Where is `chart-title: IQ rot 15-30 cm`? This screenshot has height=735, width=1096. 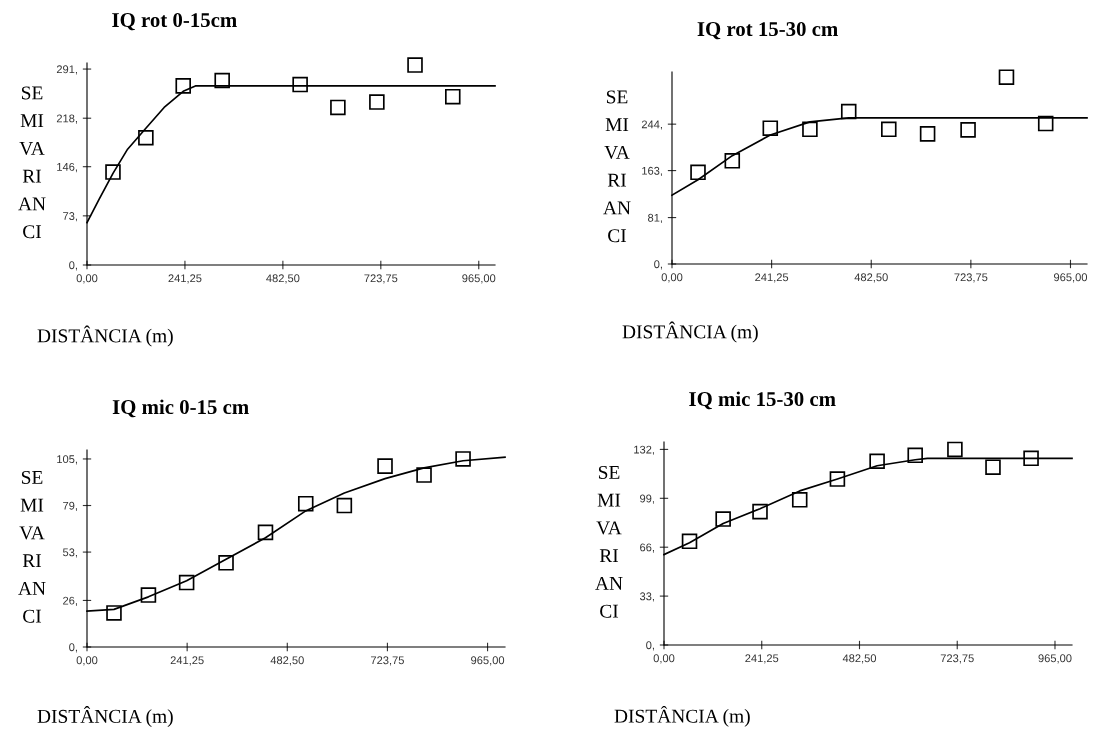
chart-title: IQ rot 15-30 cm is located at coordinates (767, 31).